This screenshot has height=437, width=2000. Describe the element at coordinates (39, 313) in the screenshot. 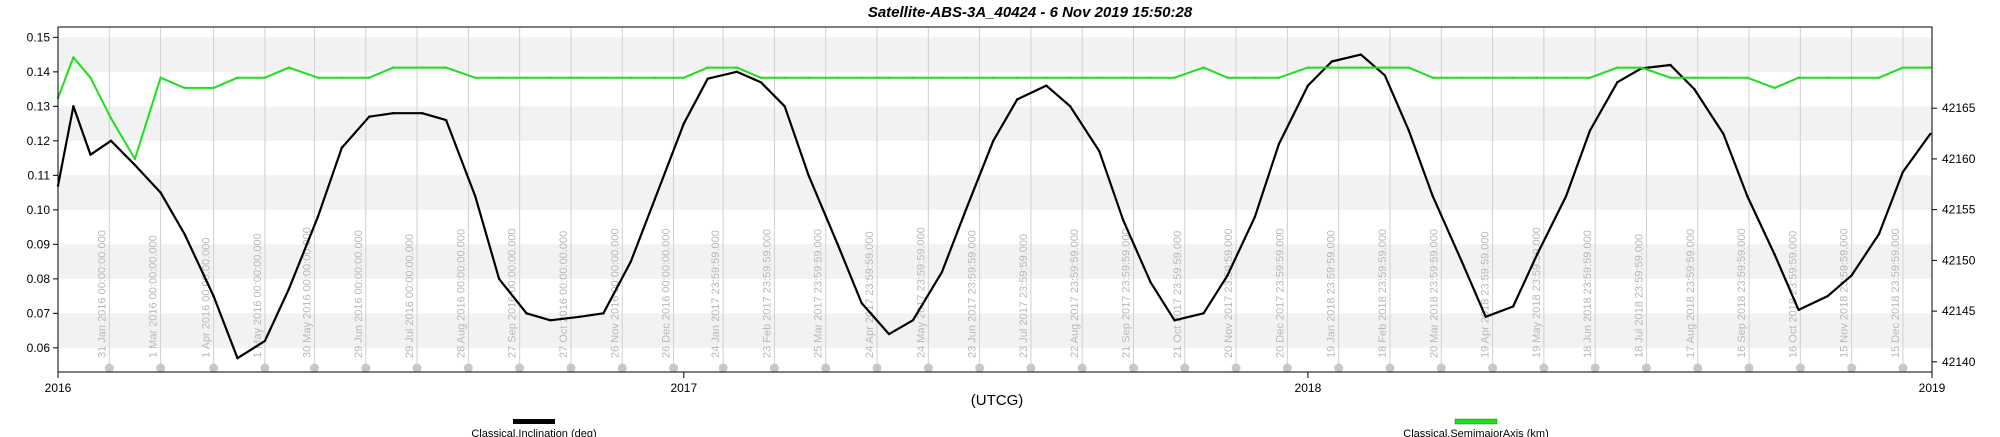

I see `y-left-tick-label: 0.07` at that location.